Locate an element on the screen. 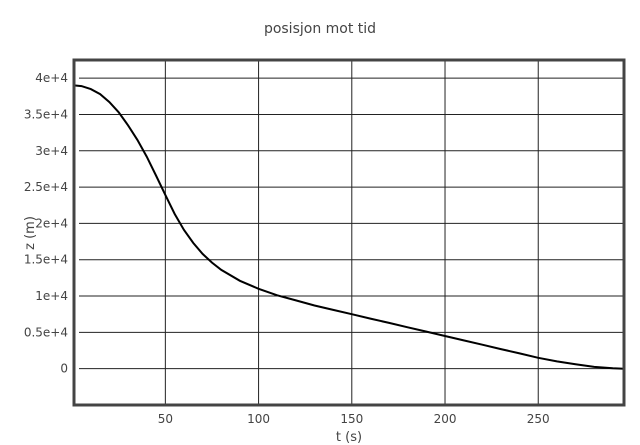  x-tick-label: 250 is located at coordinates (538, 419).